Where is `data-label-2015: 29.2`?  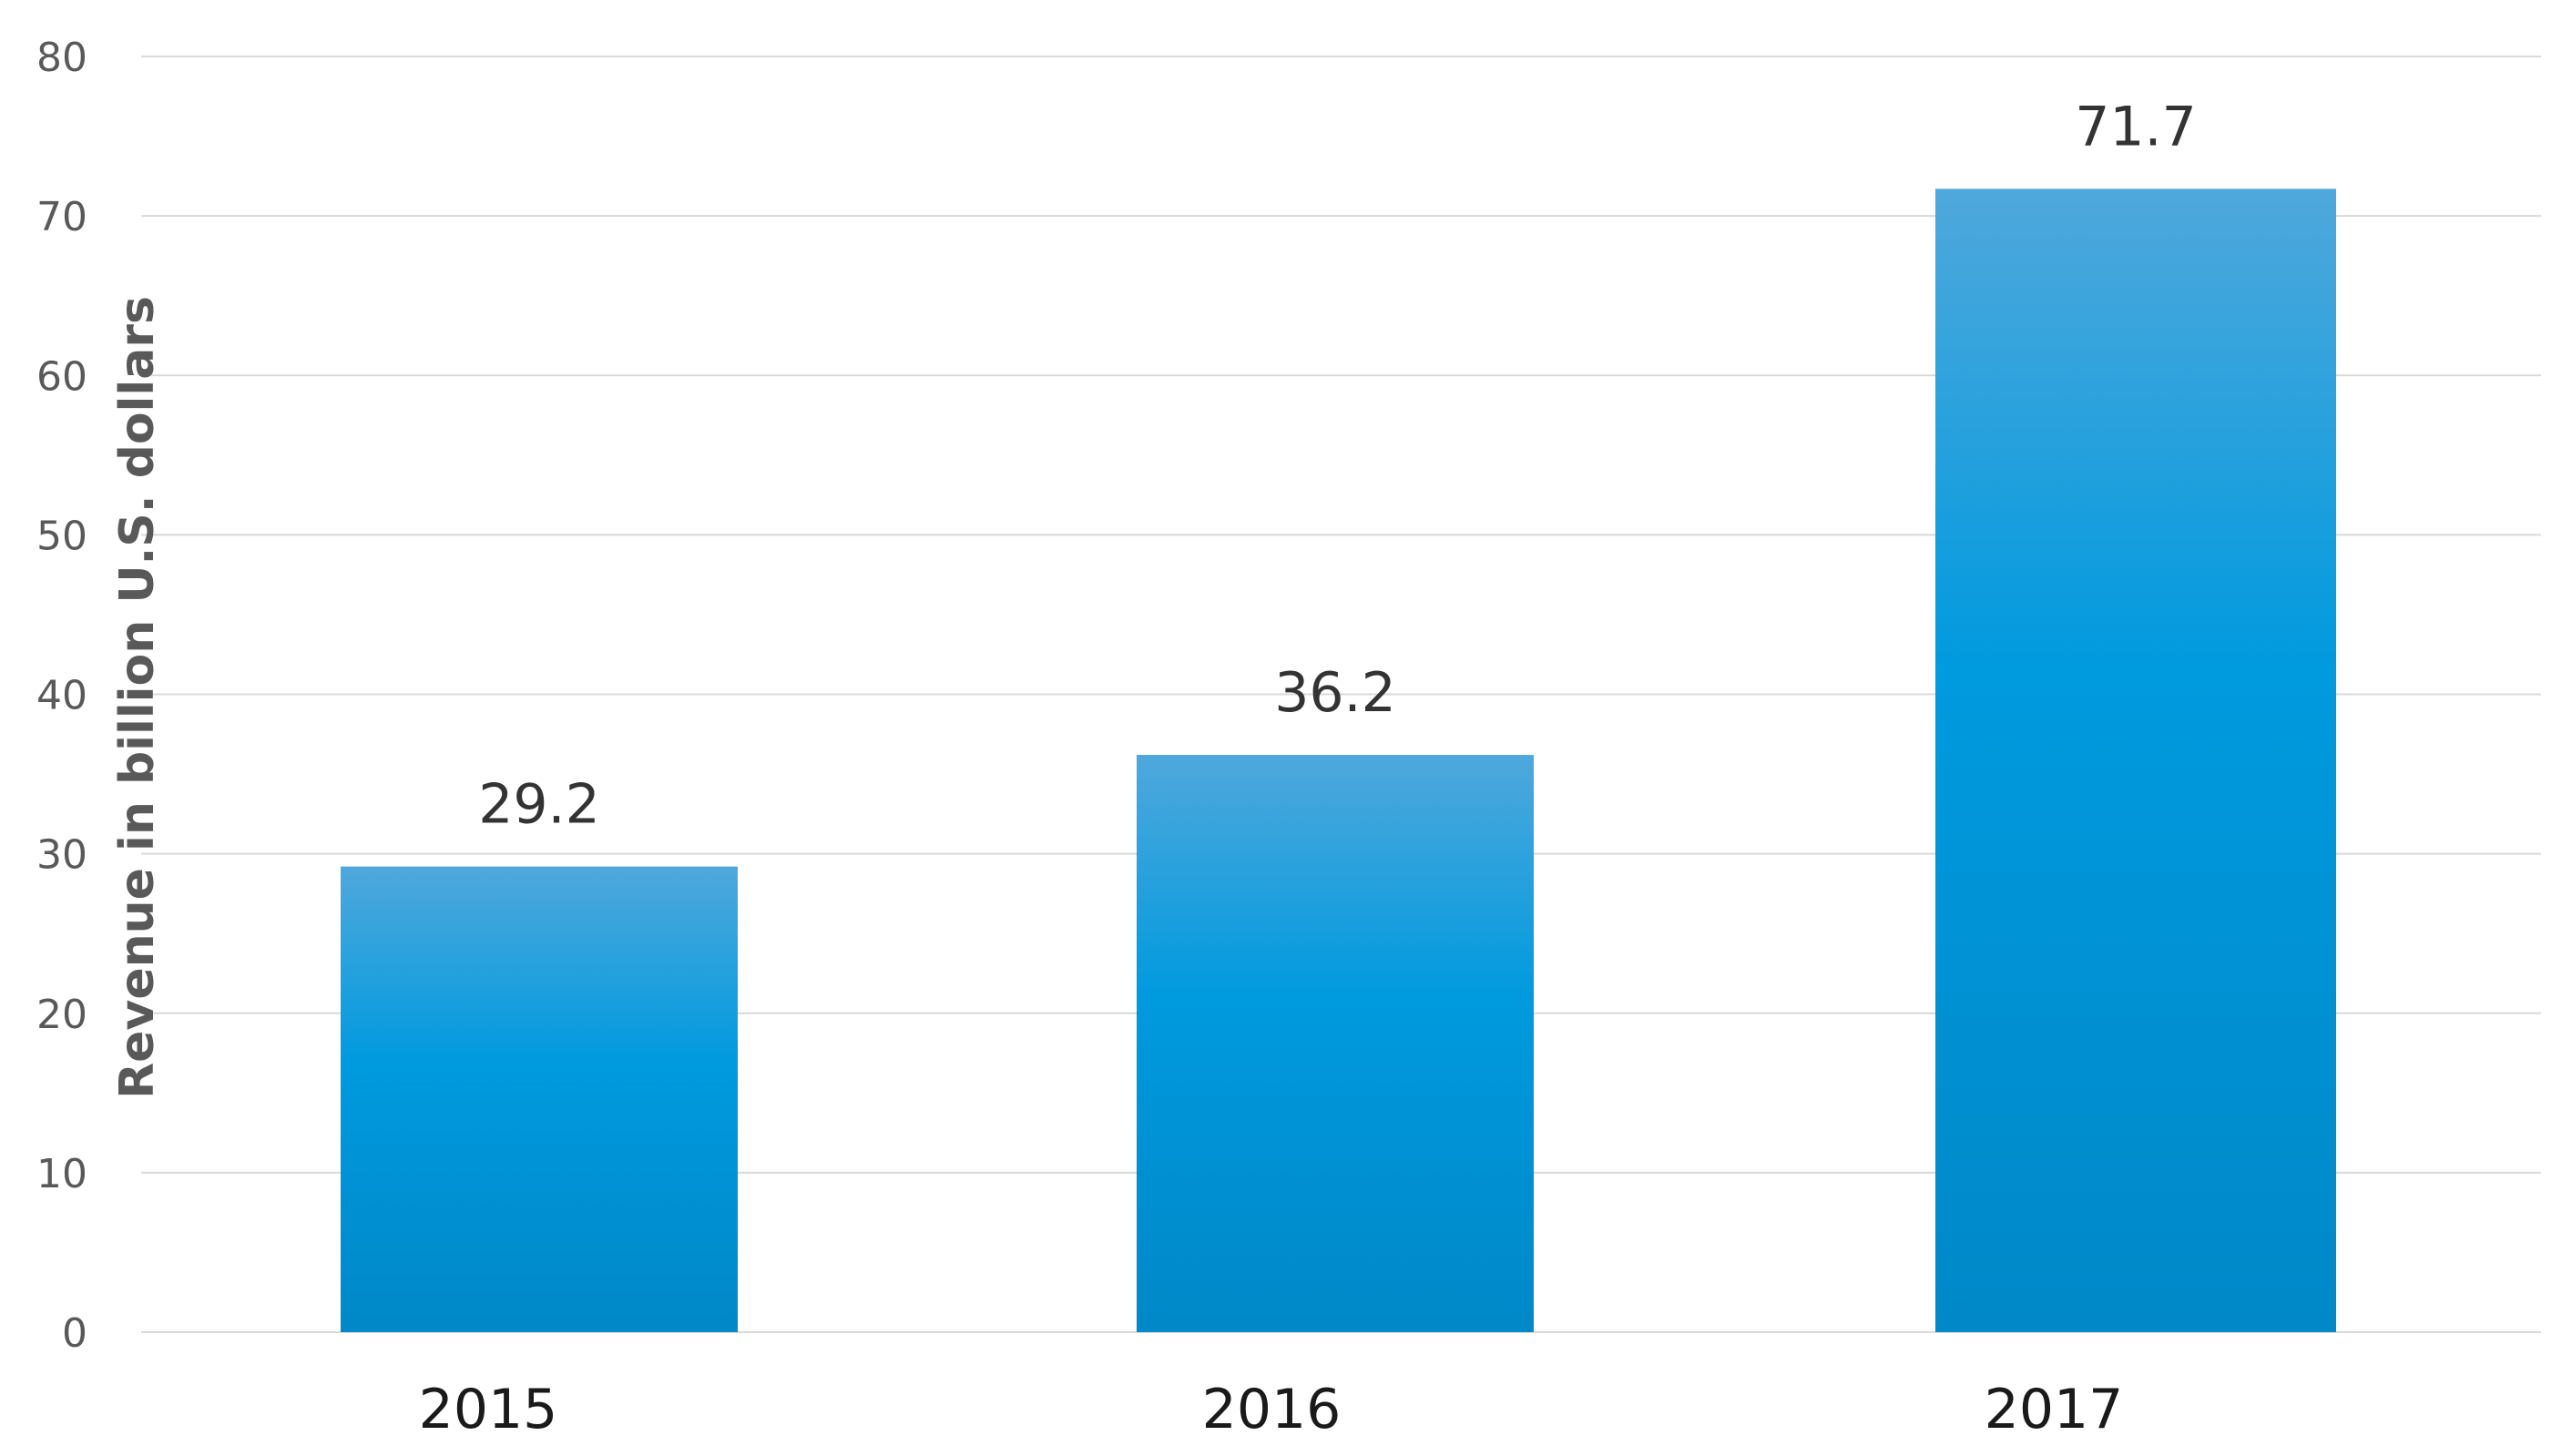 data-label-2015: 29.2 is located at coordinates (539, 805).